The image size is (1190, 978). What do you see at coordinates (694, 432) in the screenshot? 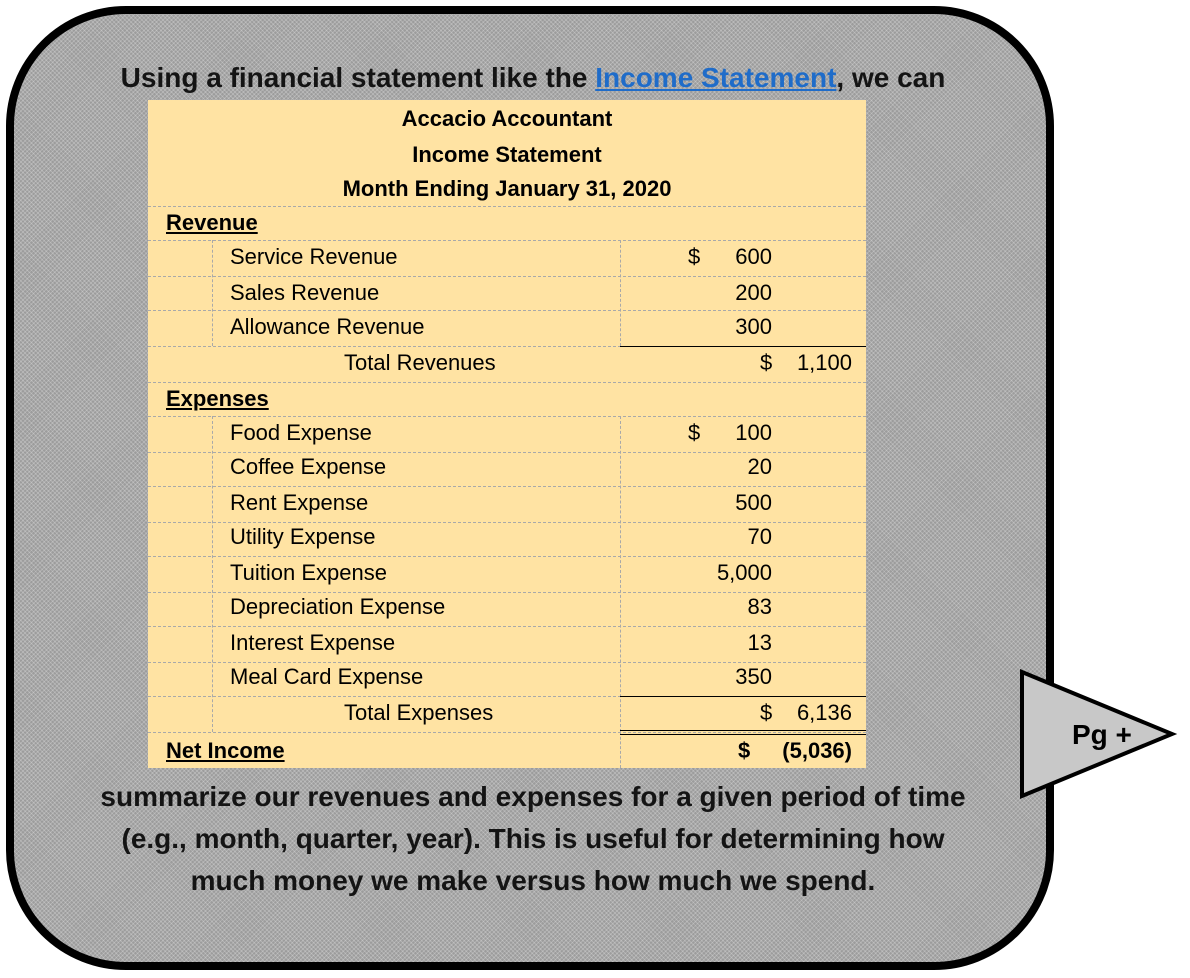
I see `expense-item-currency: $` at bounding box center [694, 432].